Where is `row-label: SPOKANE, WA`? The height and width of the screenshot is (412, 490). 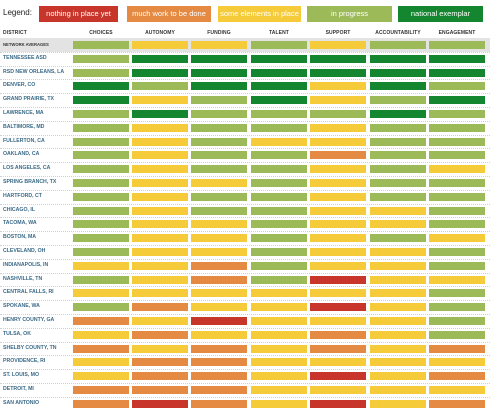
row-label: SPOKANE, WA is located at coordinates (21, 306).